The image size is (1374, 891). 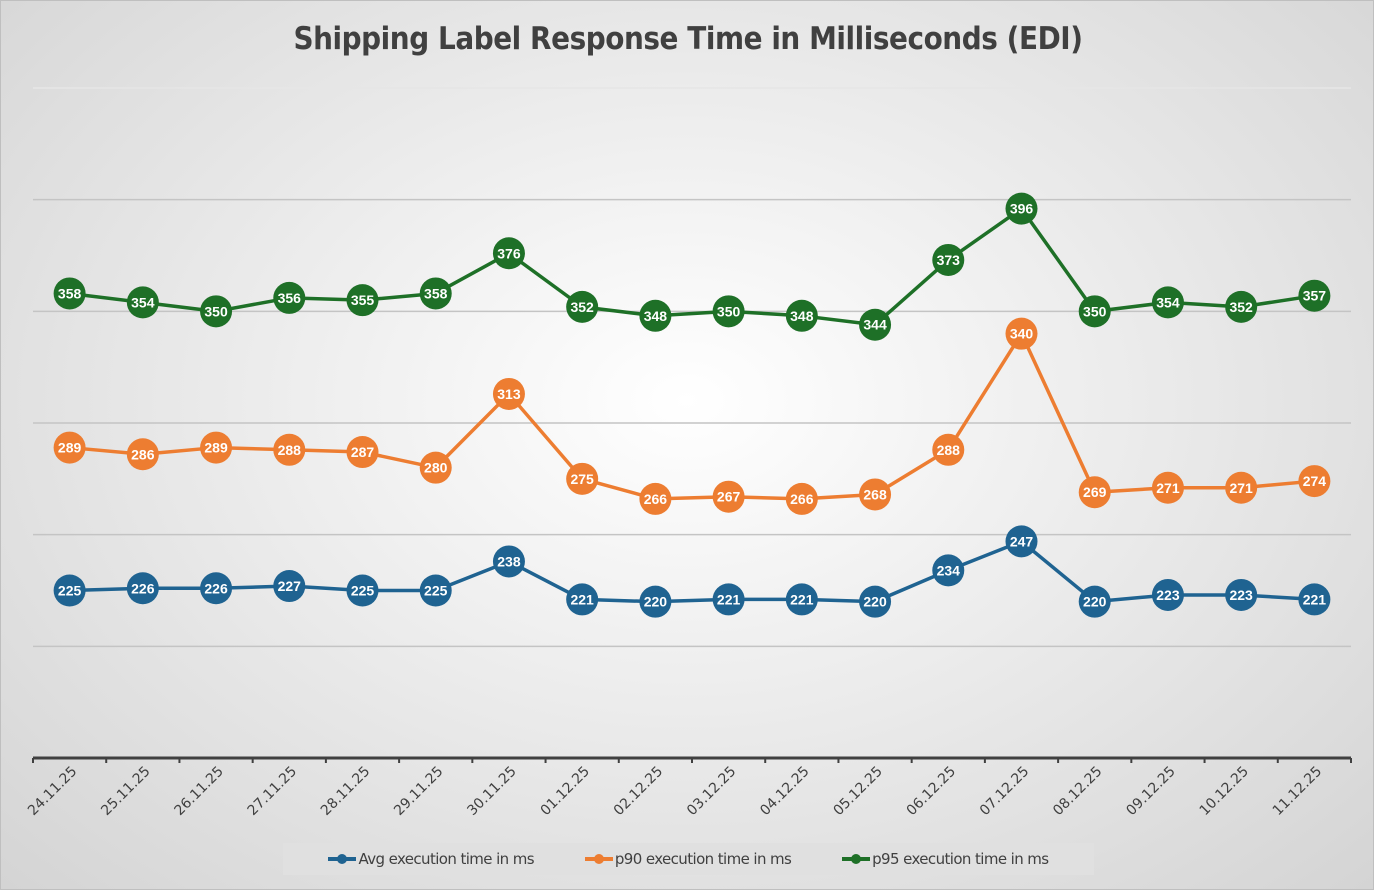 I want to click on data-label: 280, so click(x=436, y=468).